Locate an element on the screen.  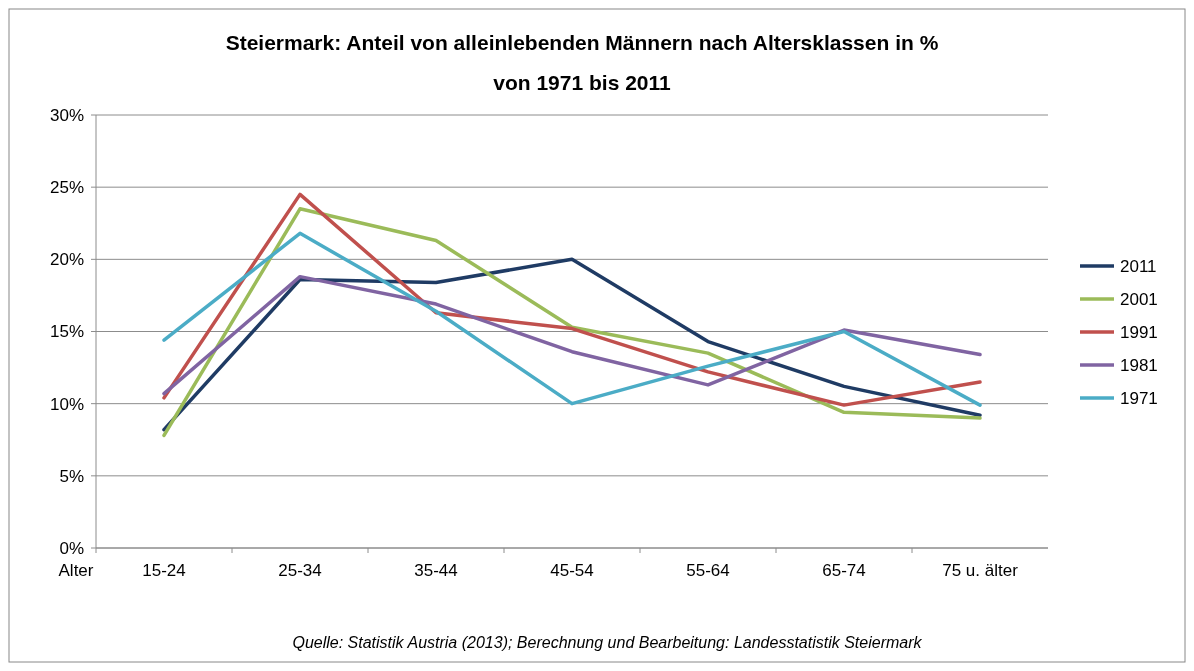
y-tick-label: 10% is located at coordinates (66, 404).